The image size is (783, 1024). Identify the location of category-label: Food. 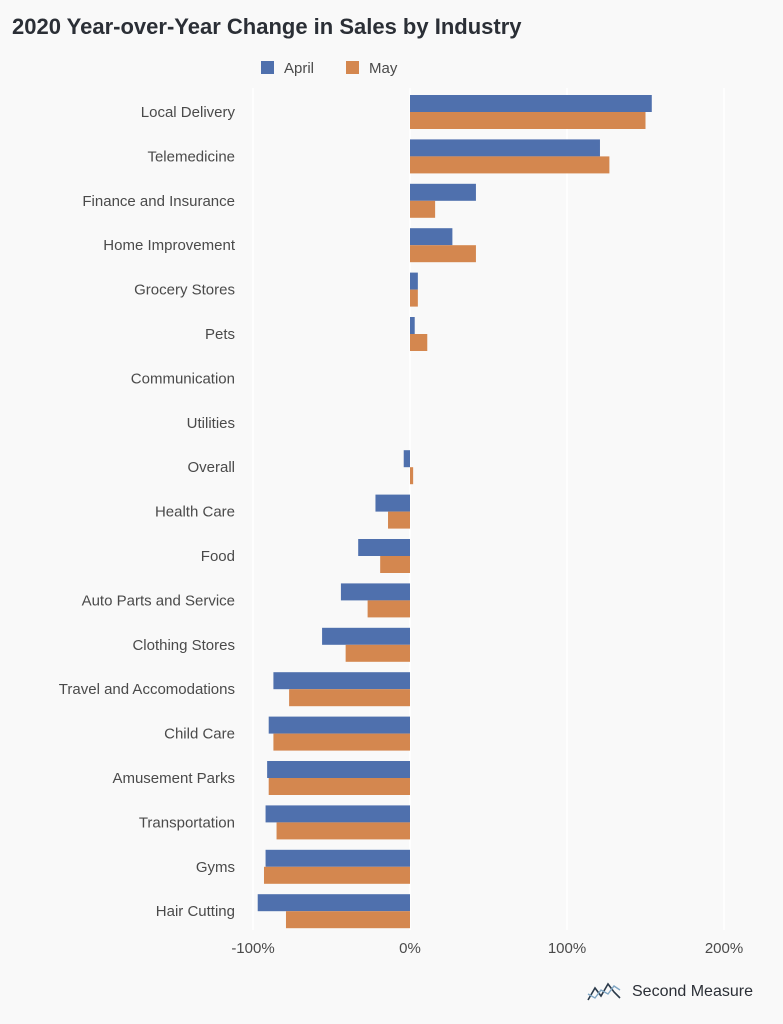
(218, 556).